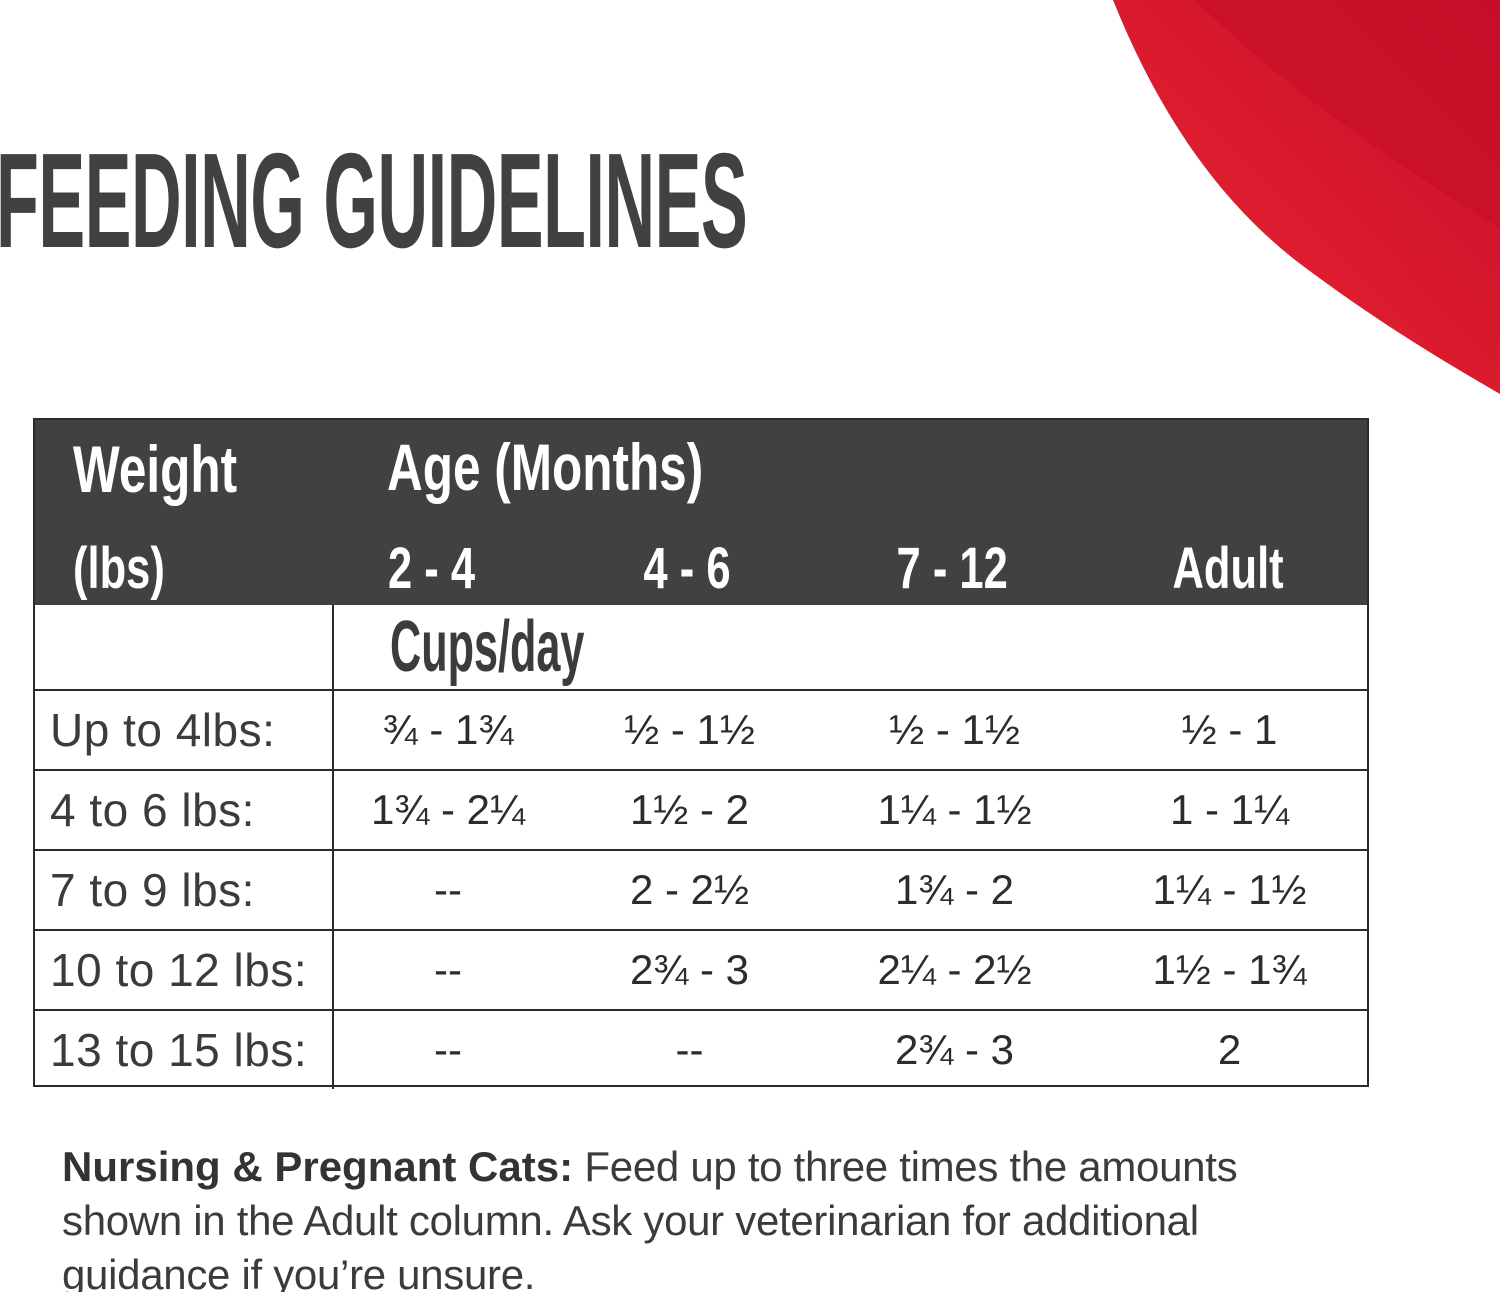 Image resolution: width=1500 pixels, height=1292 pixels. I want to click on note-line3: guidance if you’re unsure., so click(299, 1271).